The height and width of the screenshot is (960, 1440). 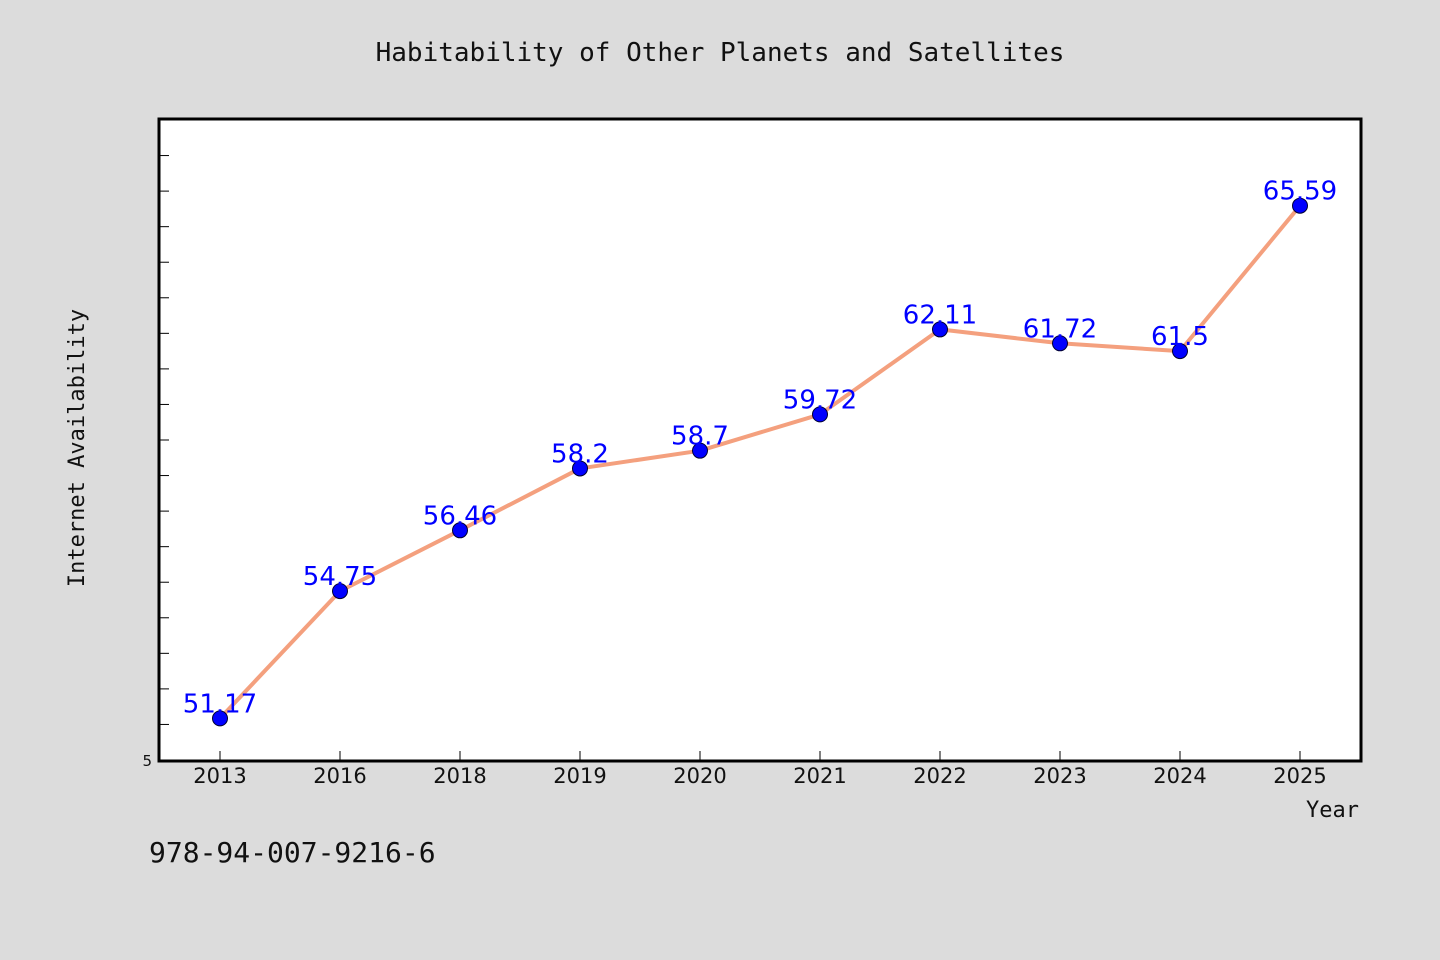 What do you see at coordinates (579, 776) in the screenshot?
I see `x-tick-label: 2019` at bounding box center [579, 776].